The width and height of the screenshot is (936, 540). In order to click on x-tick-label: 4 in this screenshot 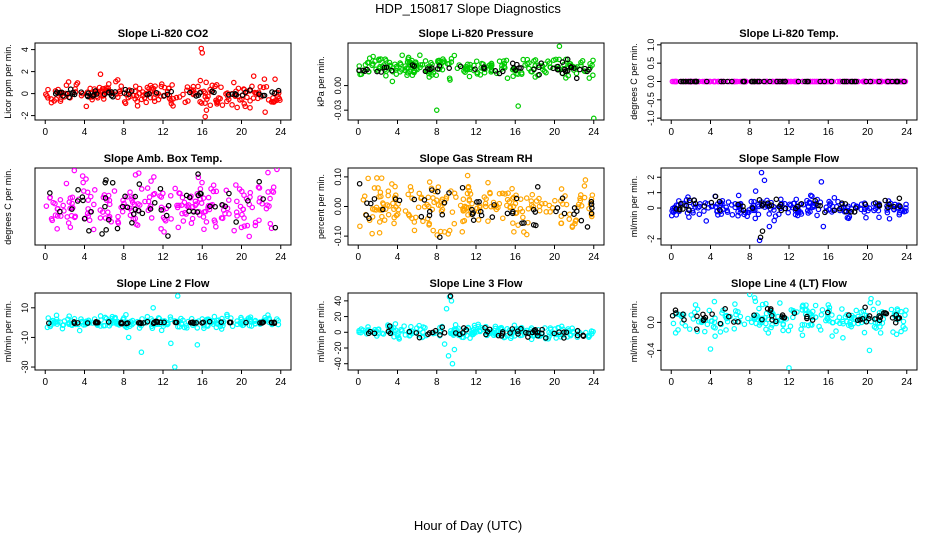, I will do `click(85, 382)`.